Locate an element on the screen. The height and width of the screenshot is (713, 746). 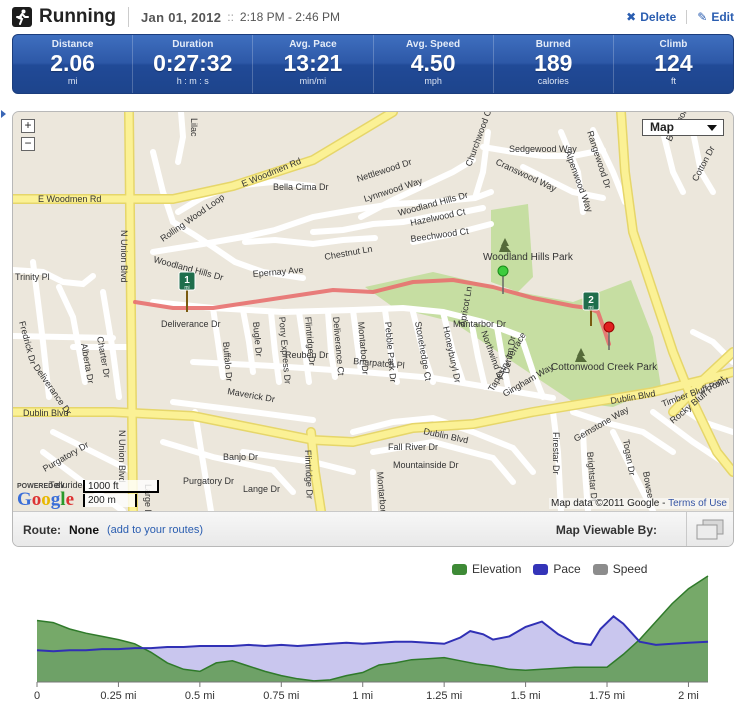
map-type-label: Map is located at coordinates (662, 127).